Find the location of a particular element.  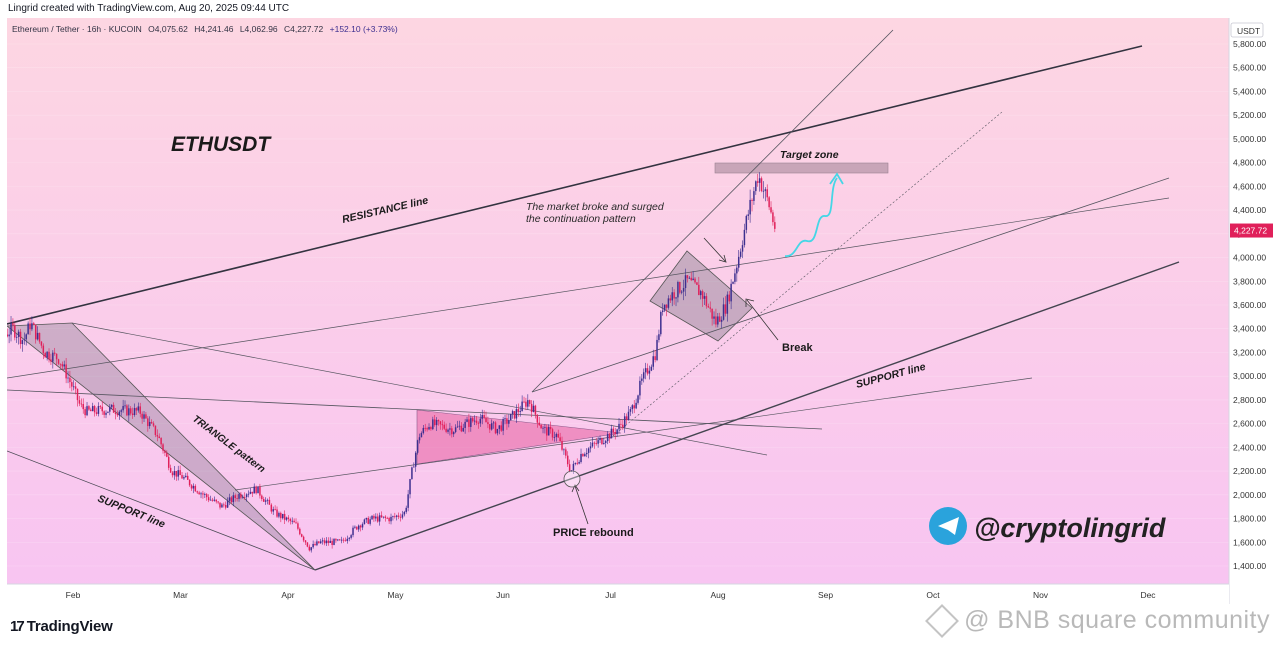

tradingview-logo: 17 TradingView is located at coordinates (61, 626).